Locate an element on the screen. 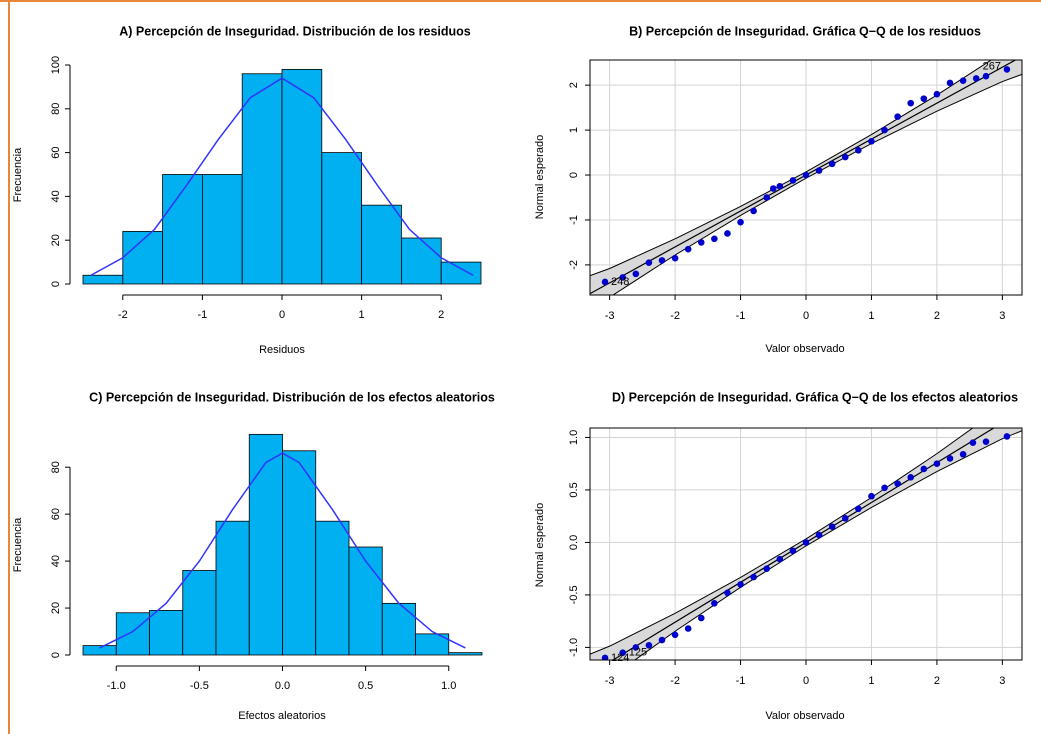 The height and width of the screenshot is (734, 1041). y-tick-label: 40 is located at coordinates (56, 196).